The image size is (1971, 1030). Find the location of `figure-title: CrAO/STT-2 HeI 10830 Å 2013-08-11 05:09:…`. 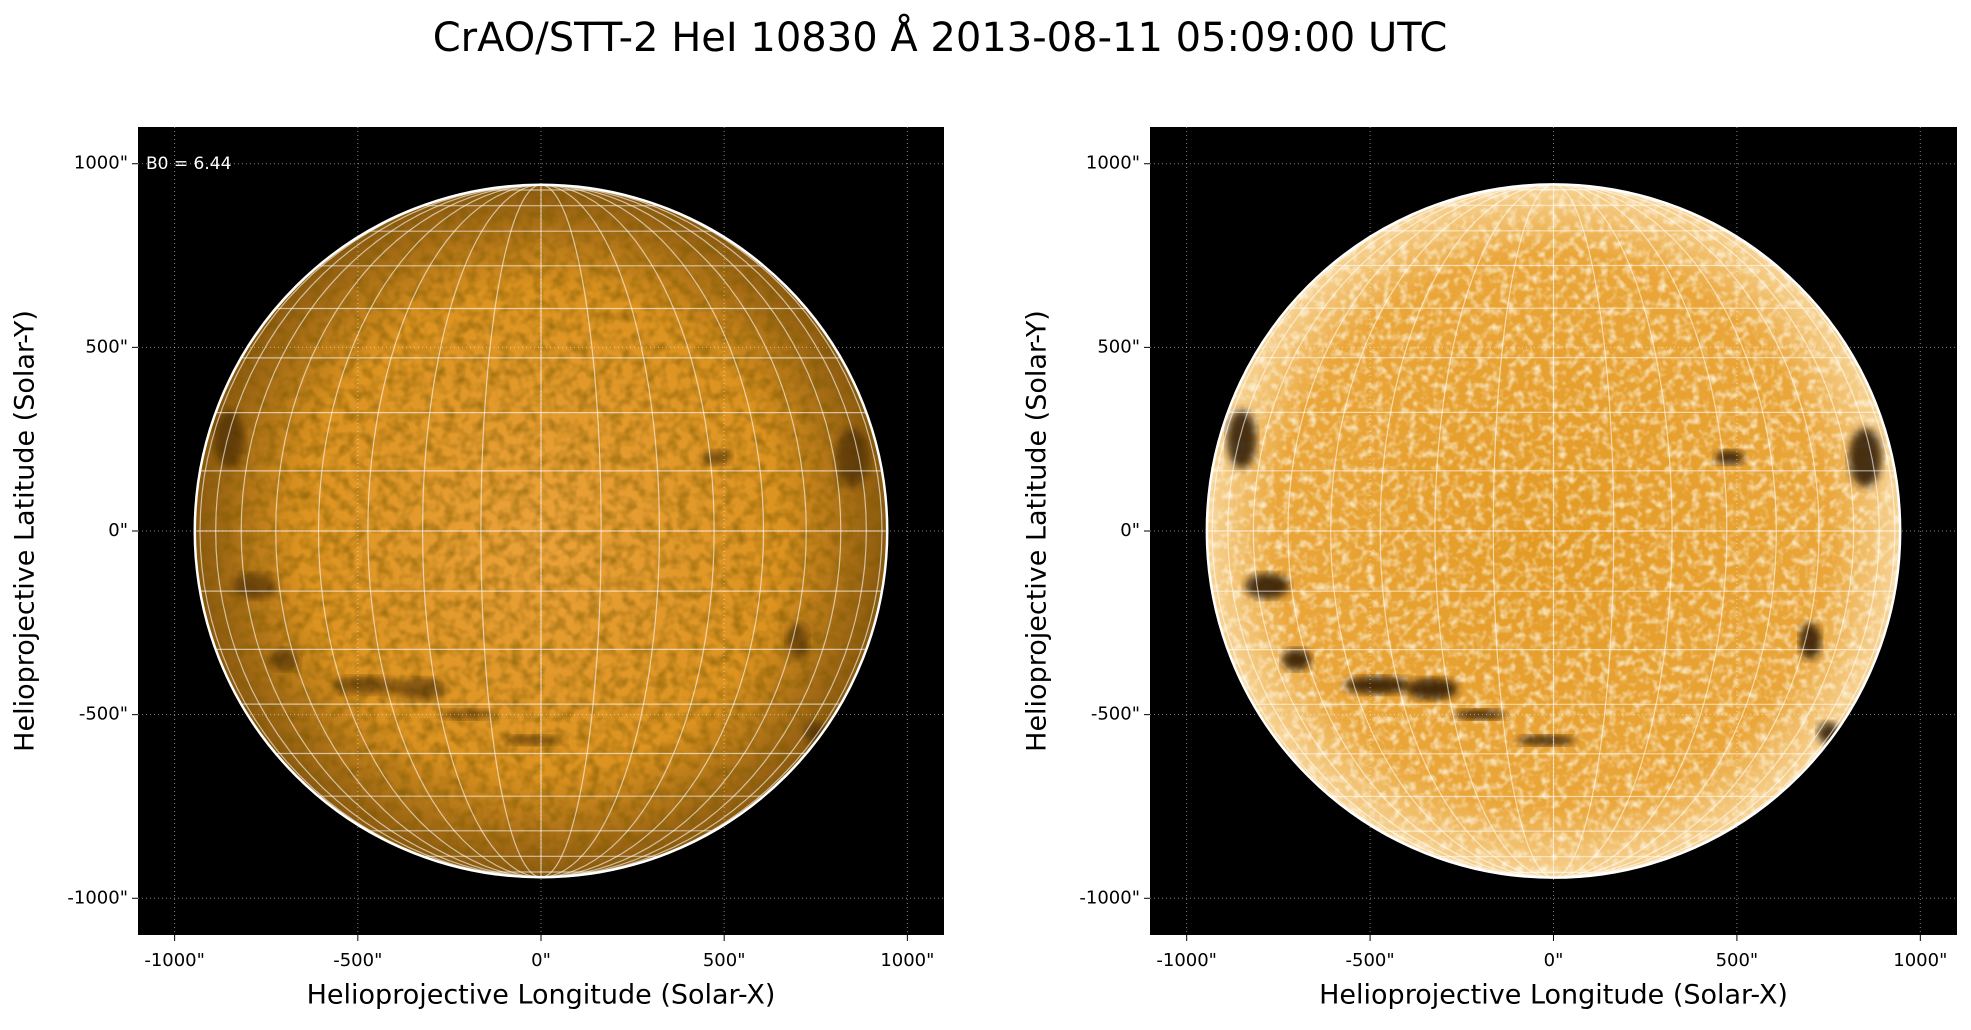

figure-title: CrAO/STT-2 HeI 10830 Å 2013-08-11 05:09:… is located at coordinates (940, 37).